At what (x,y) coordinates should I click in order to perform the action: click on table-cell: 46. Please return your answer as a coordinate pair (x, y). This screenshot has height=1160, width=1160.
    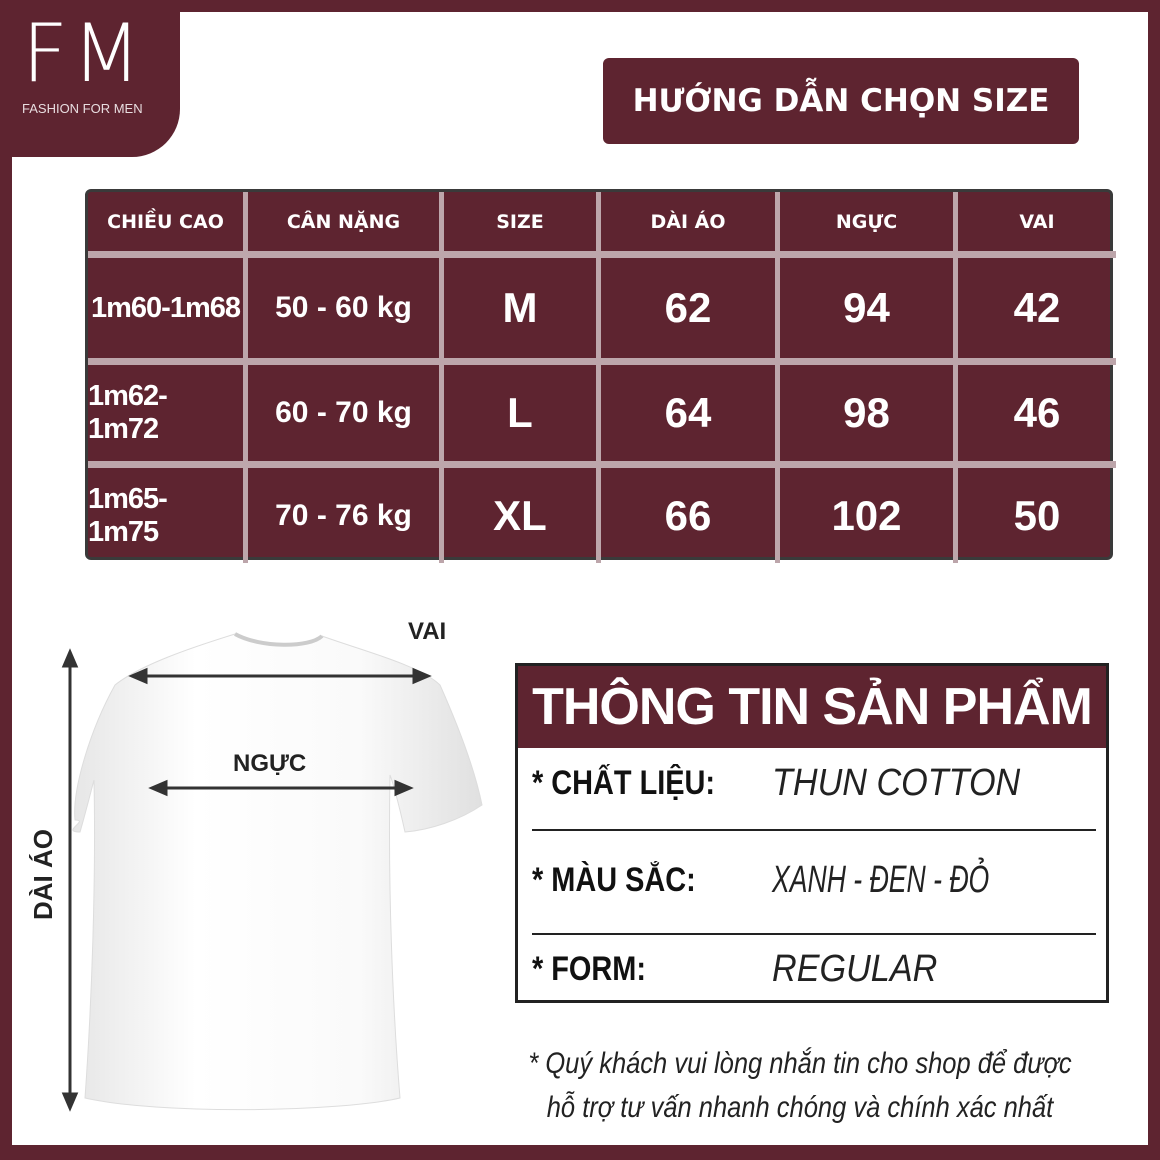
    Looking at the image, I should click on (1037, 416).